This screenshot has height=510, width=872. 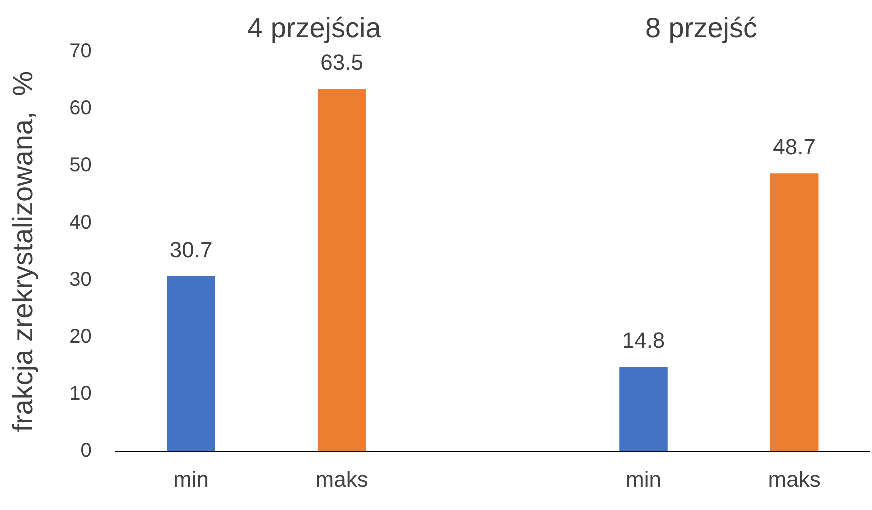 What do you see at coordinates (23, 251) in the screenshot?
I see `y-axis-title: frakcja zrekrystalizowana, %` at bounding box center [23, 251].